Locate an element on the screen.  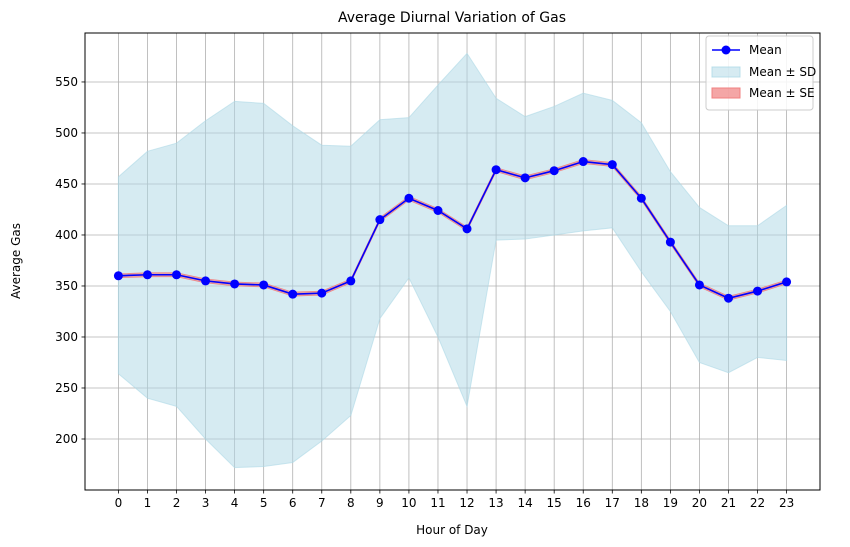
x-tick-label: 13 is located at coordinates (495, 503).